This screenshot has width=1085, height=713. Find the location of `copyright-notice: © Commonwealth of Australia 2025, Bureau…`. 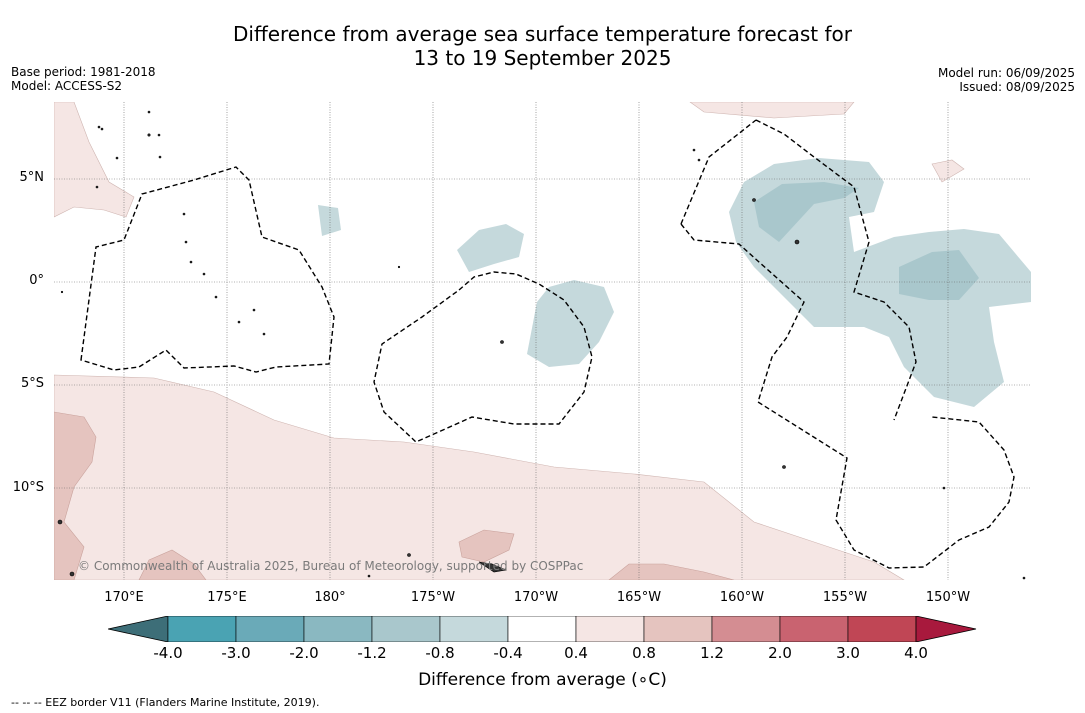

copyright-notice: © Commonwealth of Australia 2025, Bureau… is located at coordinates (331, 566).